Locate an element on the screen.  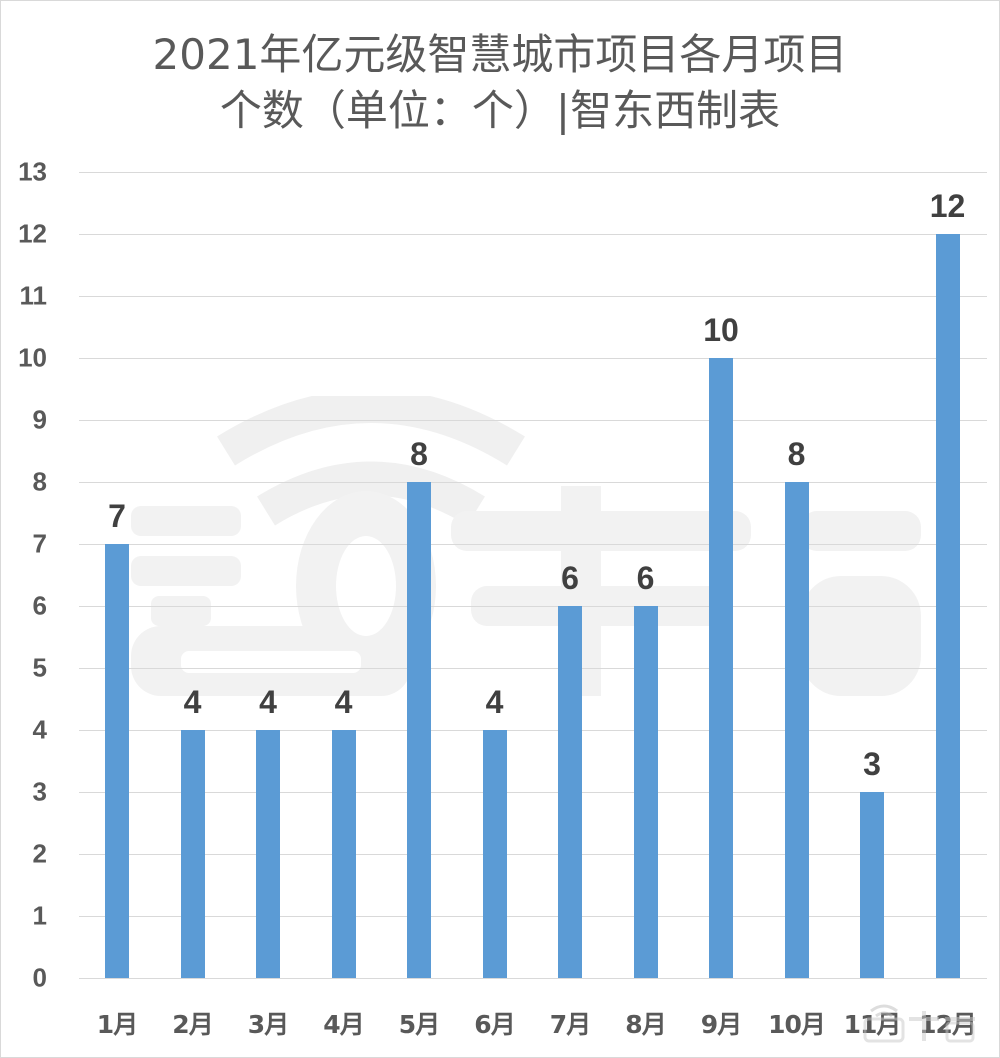
y-tick: 6 is located at coordinates (39, 605).